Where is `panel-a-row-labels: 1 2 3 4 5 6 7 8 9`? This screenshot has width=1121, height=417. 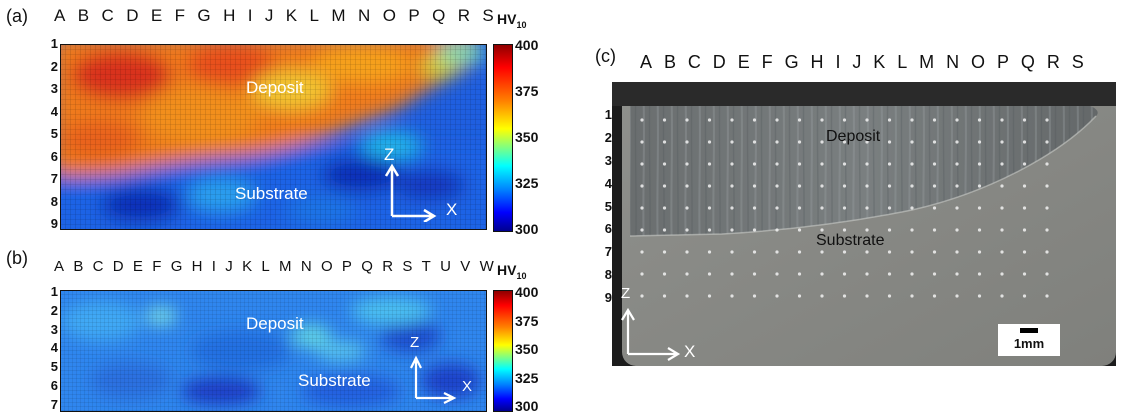
panel-a-row-labels: 1 2 3 4 5 6 7 8 9 is located at coordinates (51, 133).